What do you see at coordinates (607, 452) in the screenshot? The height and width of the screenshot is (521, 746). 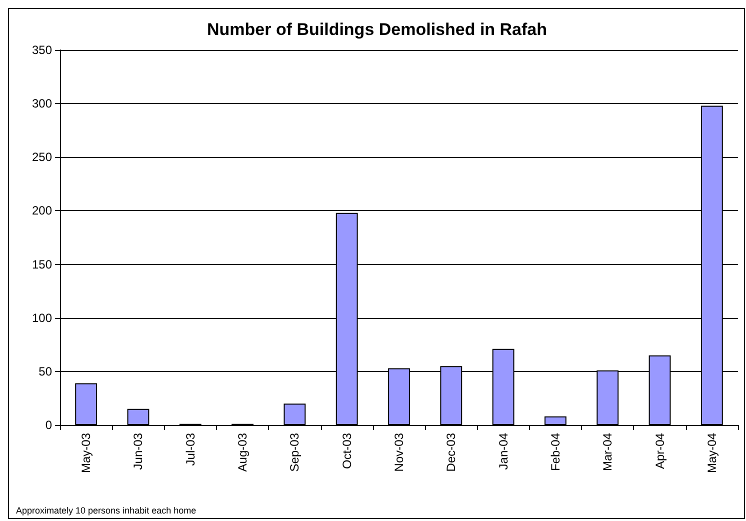 I see `x-tick-label: Mar-04` at bounding box center [607, 452].